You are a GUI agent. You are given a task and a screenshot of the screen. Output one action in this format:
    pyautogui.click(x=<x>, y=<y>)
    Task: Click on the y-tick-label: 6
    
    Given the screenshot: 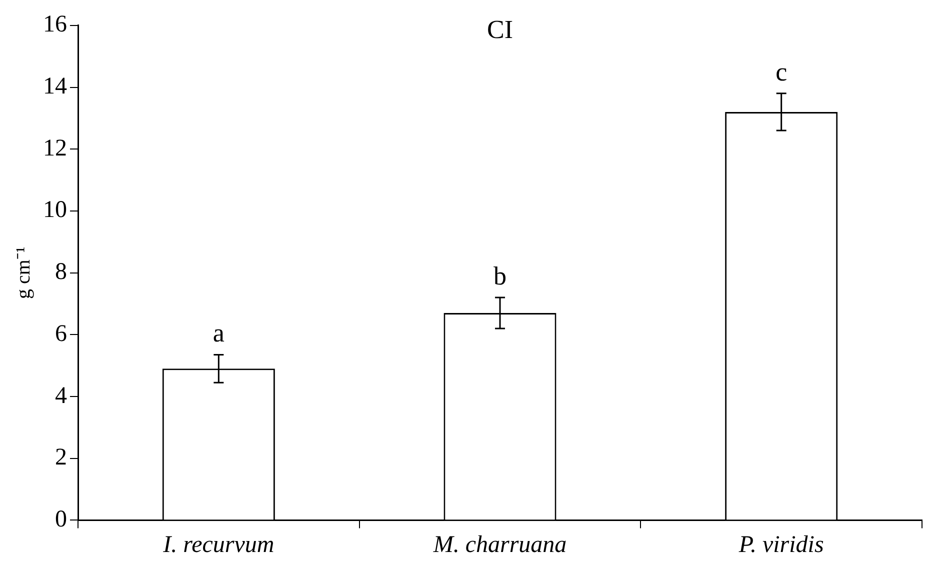 What is the action you would take?
    pyautogui.click(x=61, y=333)
    